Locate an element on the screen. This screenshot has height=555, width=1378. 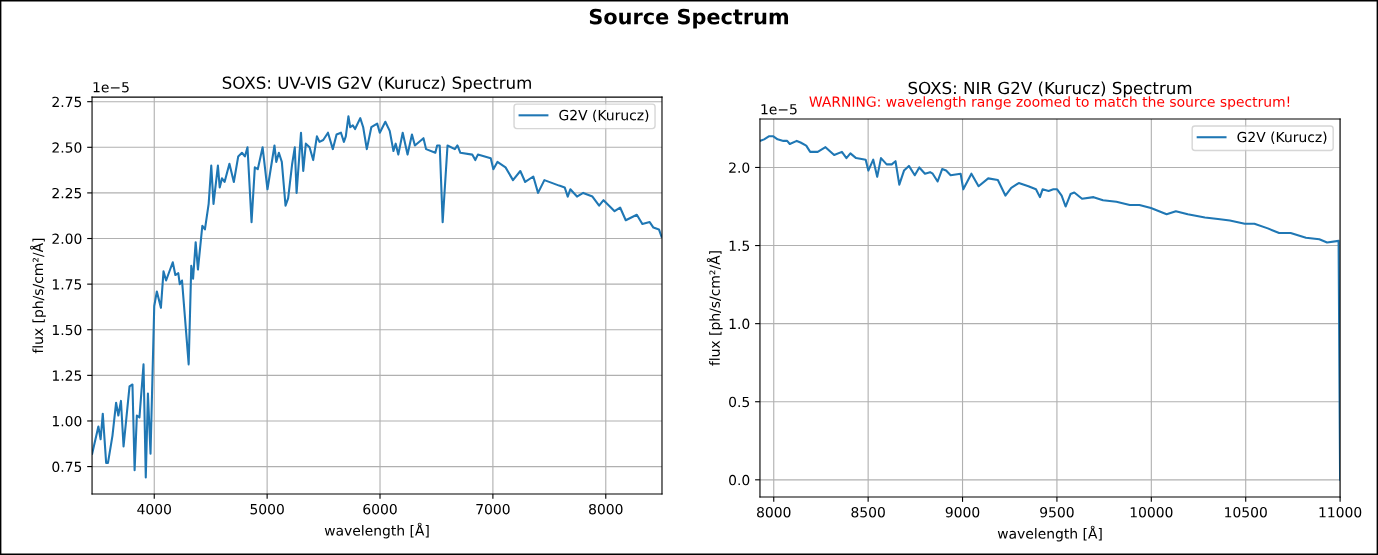
y-tick-label: 1.00 is located at coordinates (67, 421).